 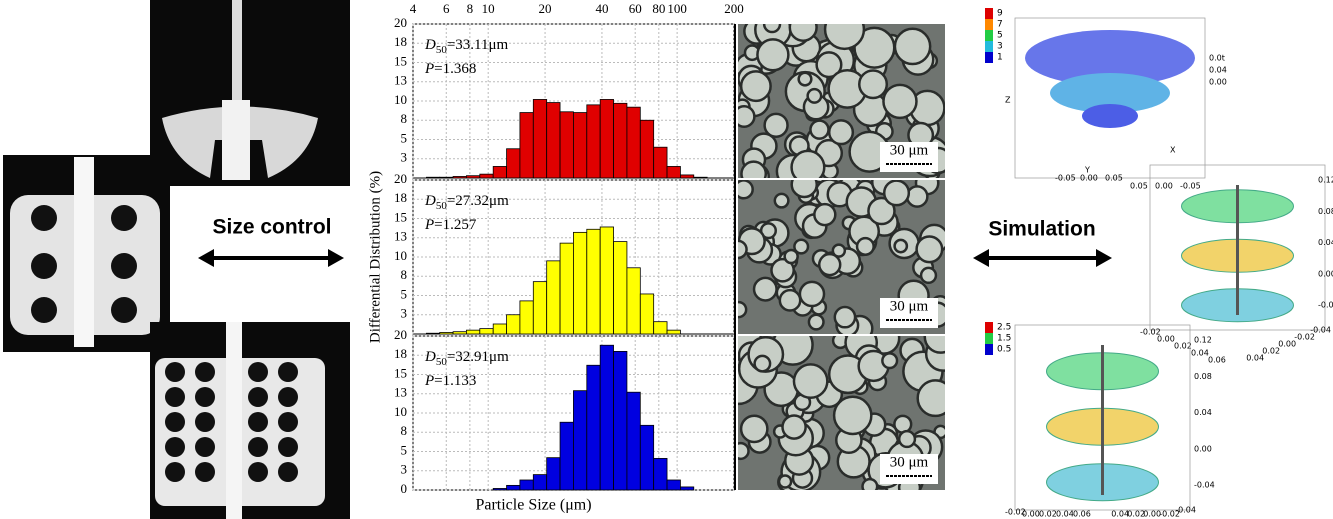 What do you see at coordinates (478, 201) in the screenshot?
I see `value: =27.32μm` at bounding box center [478, 201].